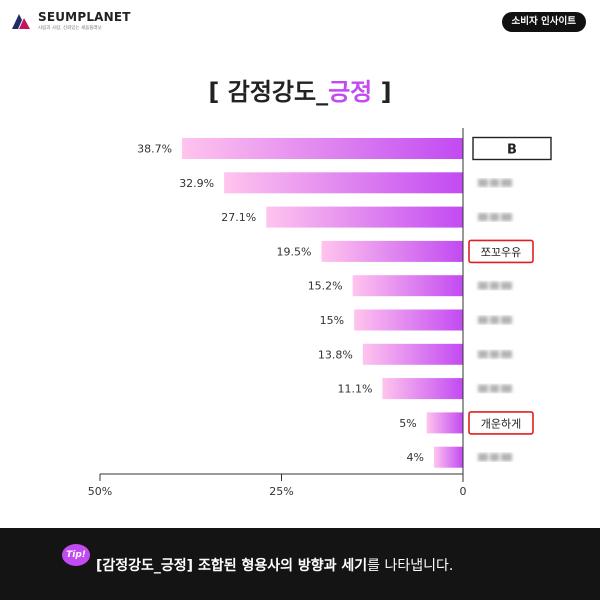 This screenshot has width=600, height=600. Describe the element at coordinates (100, 491) in the screenshot. I see `x-tick-label: 50%` at that location.